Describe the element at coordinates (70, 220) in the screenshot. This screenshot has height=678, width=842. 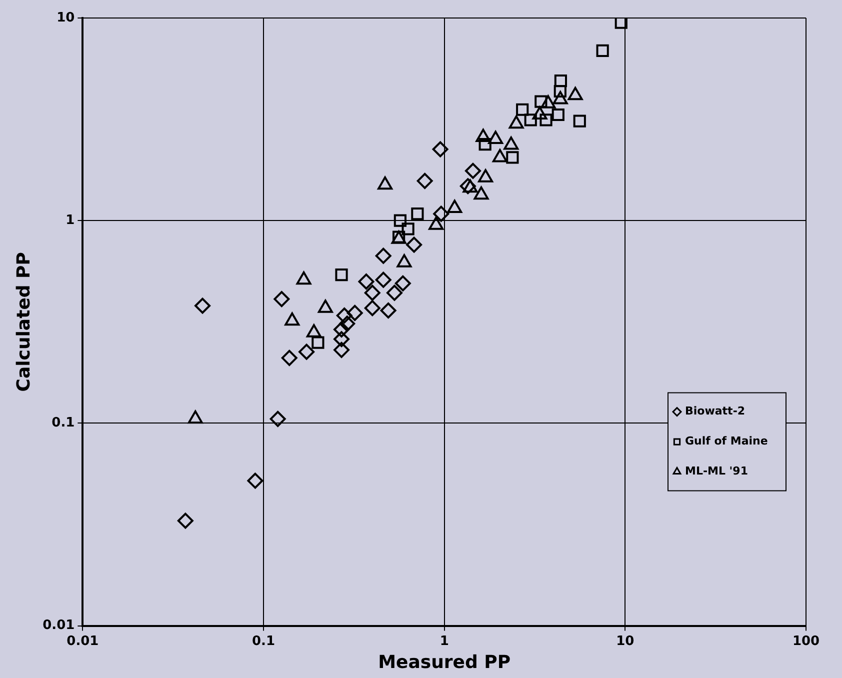
I see `y-tick-label: 1` at that location.